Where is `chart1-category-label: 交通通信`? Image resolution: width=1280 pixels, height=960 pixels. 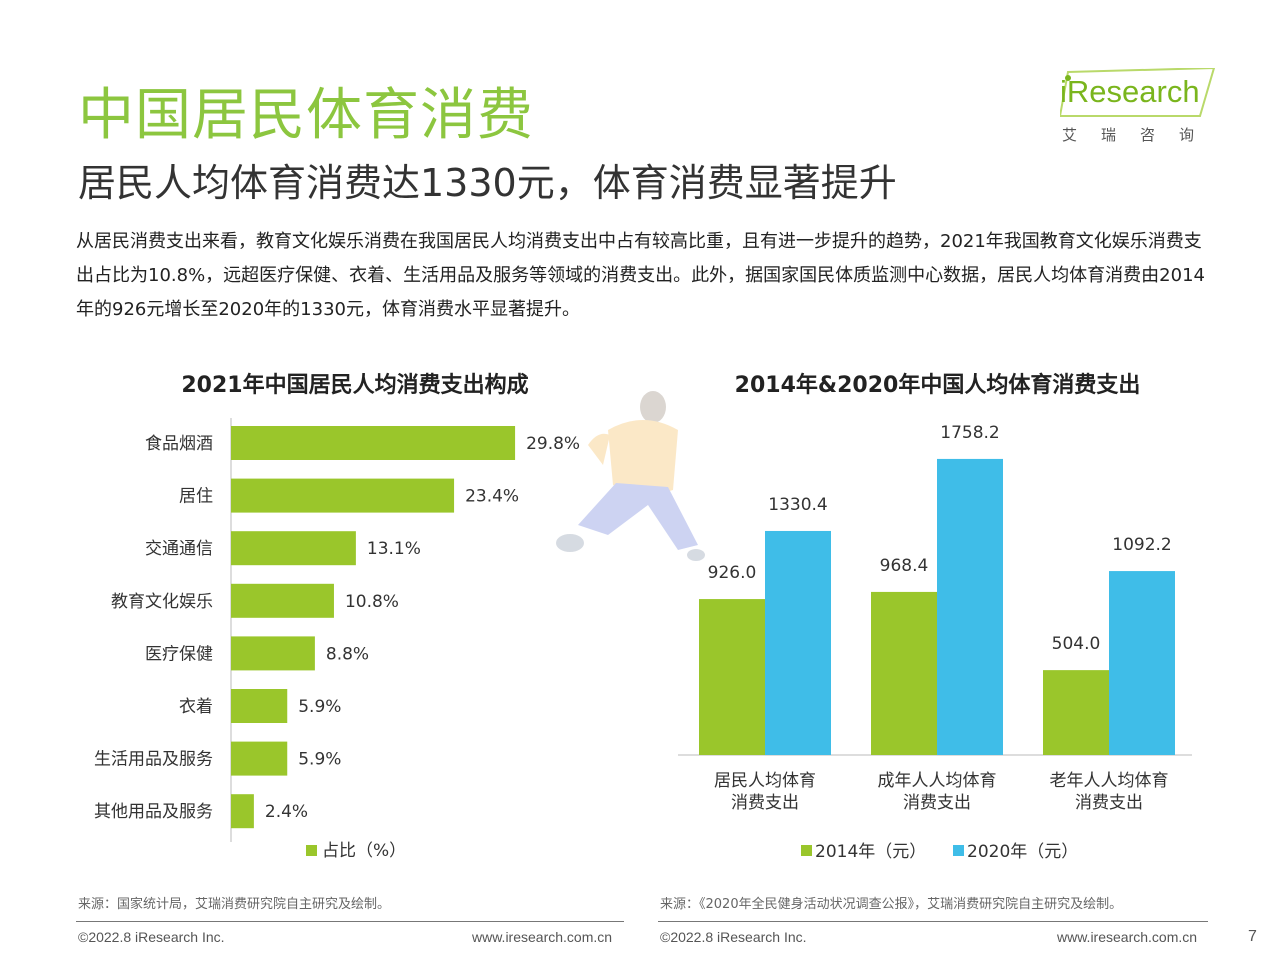 chart1-category-label: 交通通信 is located at coordinates (179, 549).